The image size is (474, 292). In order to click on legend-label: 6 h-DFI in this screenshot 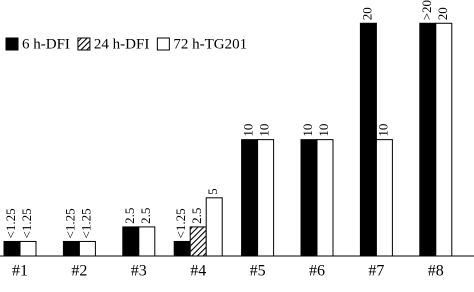, I will do `click(46, 44)`.